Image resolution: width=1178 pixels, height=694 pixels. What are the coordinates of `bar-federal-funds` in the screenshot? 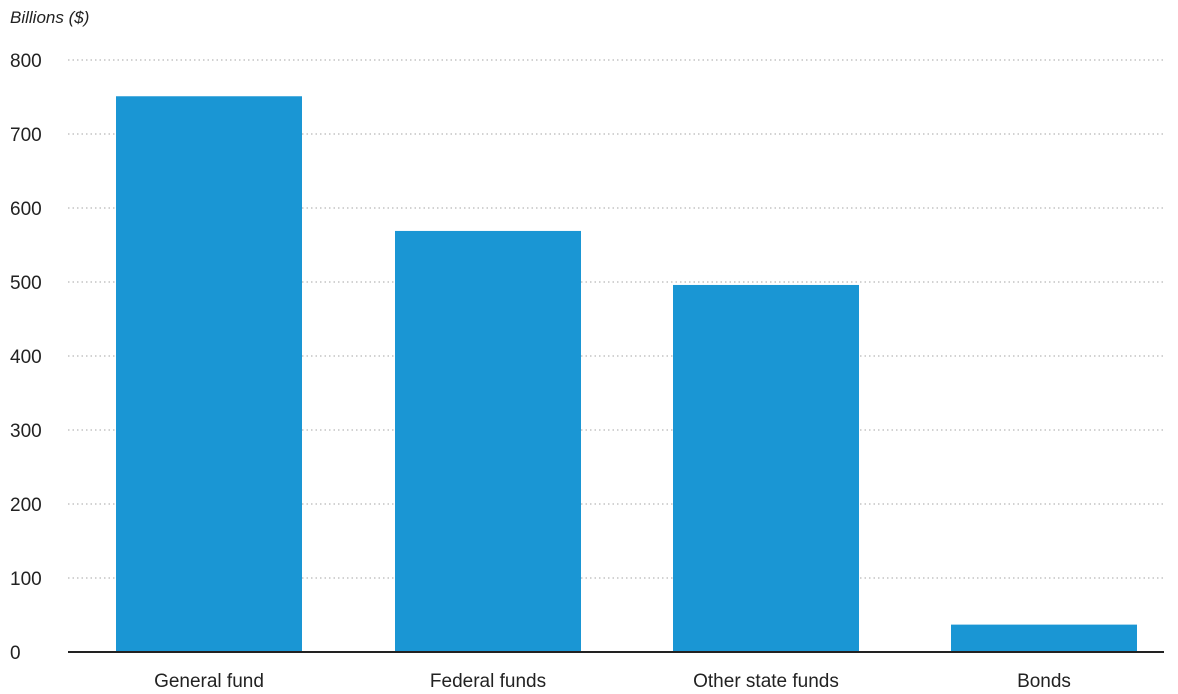 It's located at (488, 441).